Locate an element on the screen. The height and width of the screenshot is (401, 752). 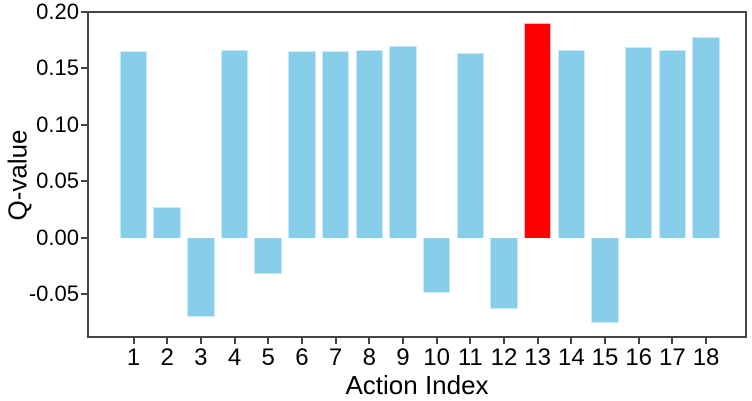
x-tick-label: 1 is located at coordinates (133, 357).